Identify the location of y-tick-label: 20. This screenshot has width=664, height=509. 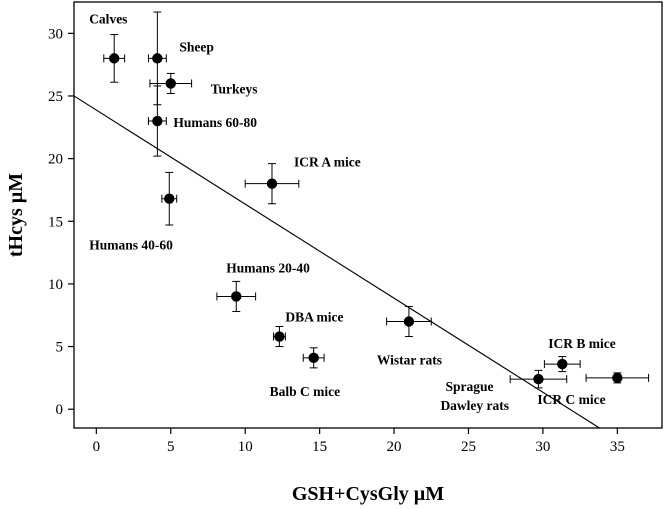
(55, 160).